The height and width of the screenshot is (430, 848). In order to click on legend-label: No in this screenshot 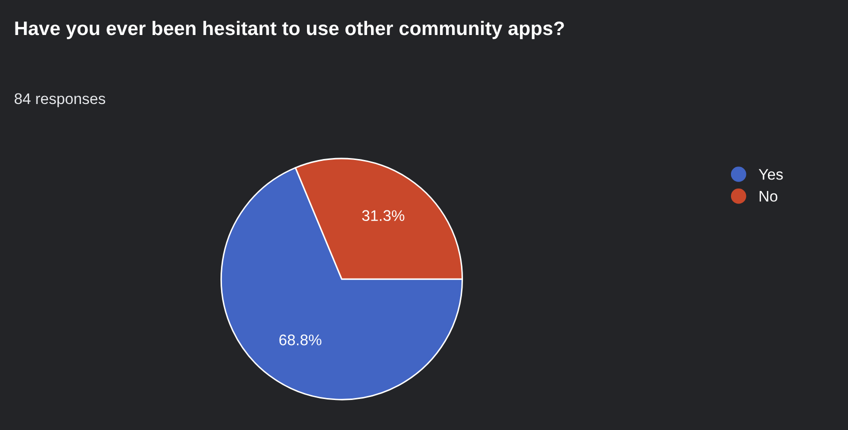, I will do `click(769, 196)`.